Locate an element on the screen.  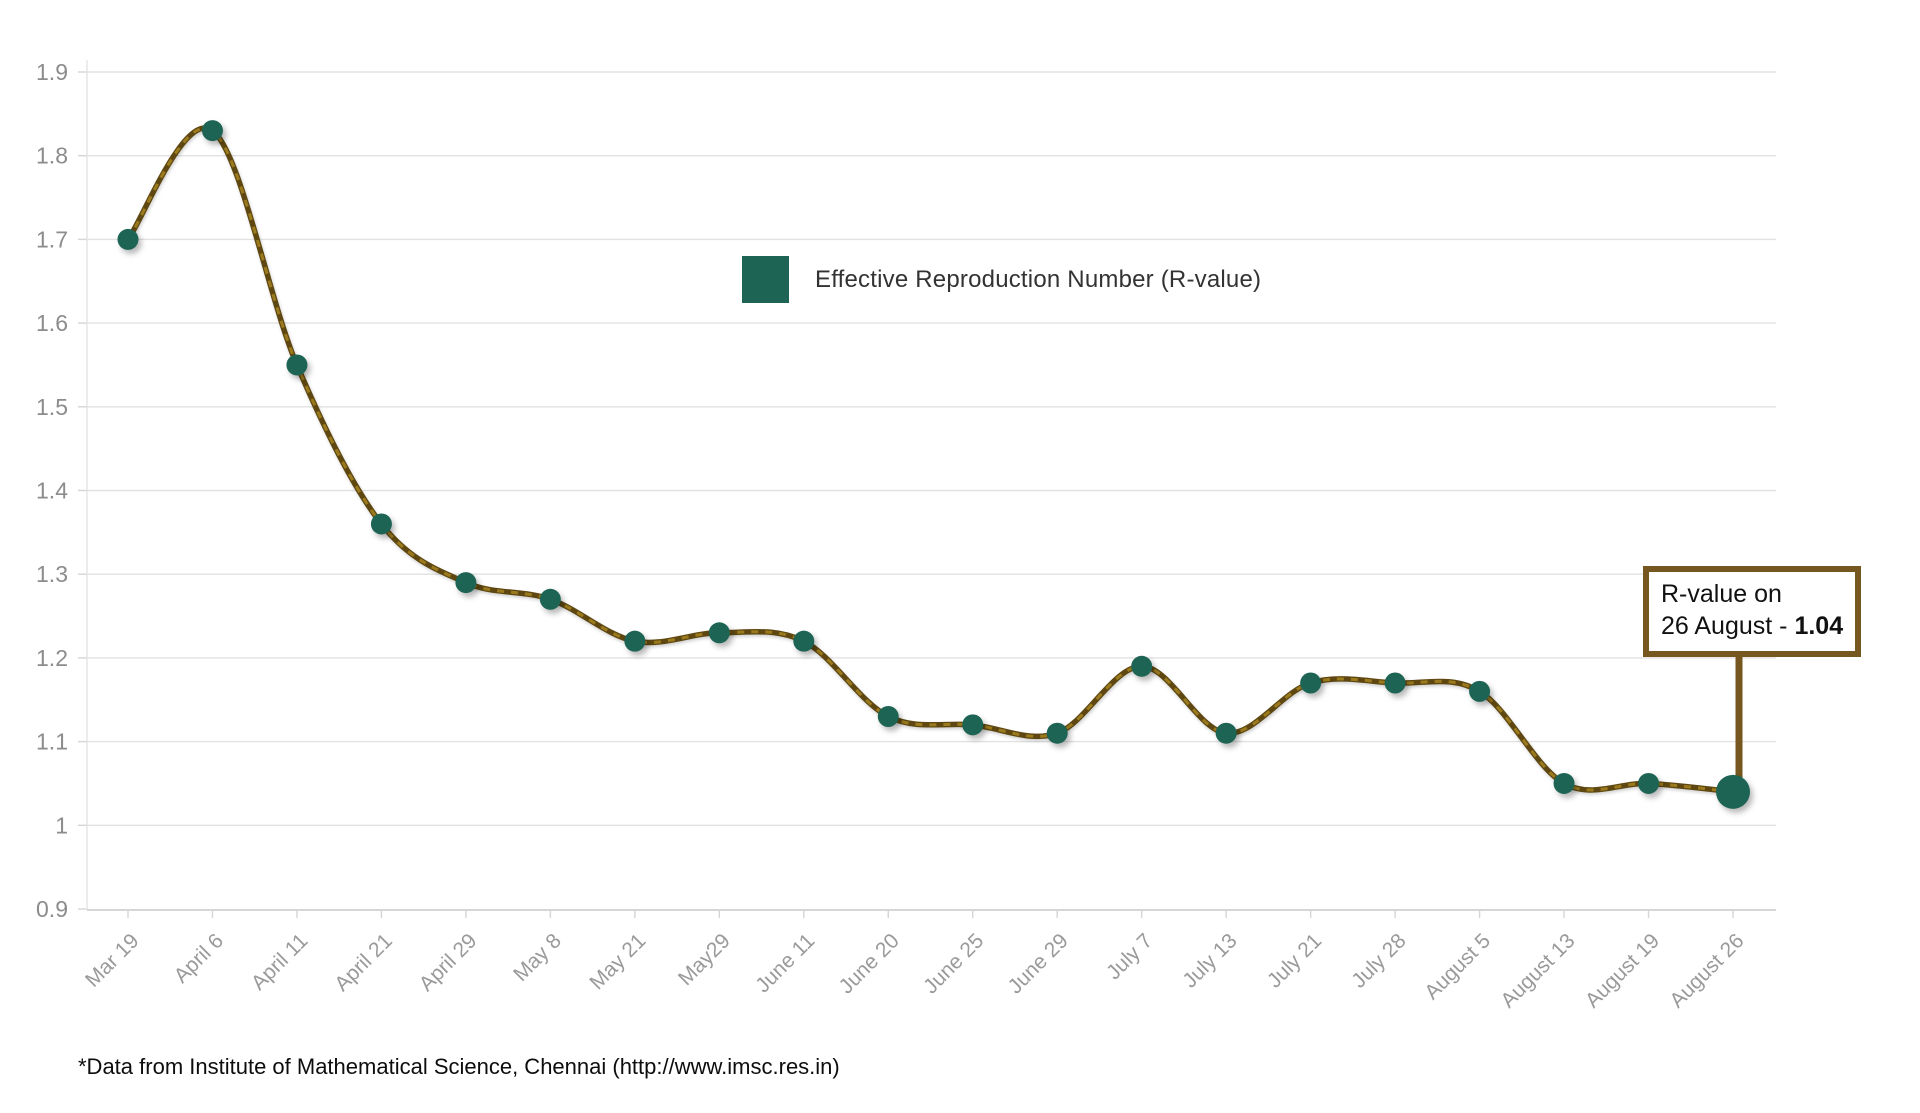
data-point-may29 is located at coordinates (719, 633).